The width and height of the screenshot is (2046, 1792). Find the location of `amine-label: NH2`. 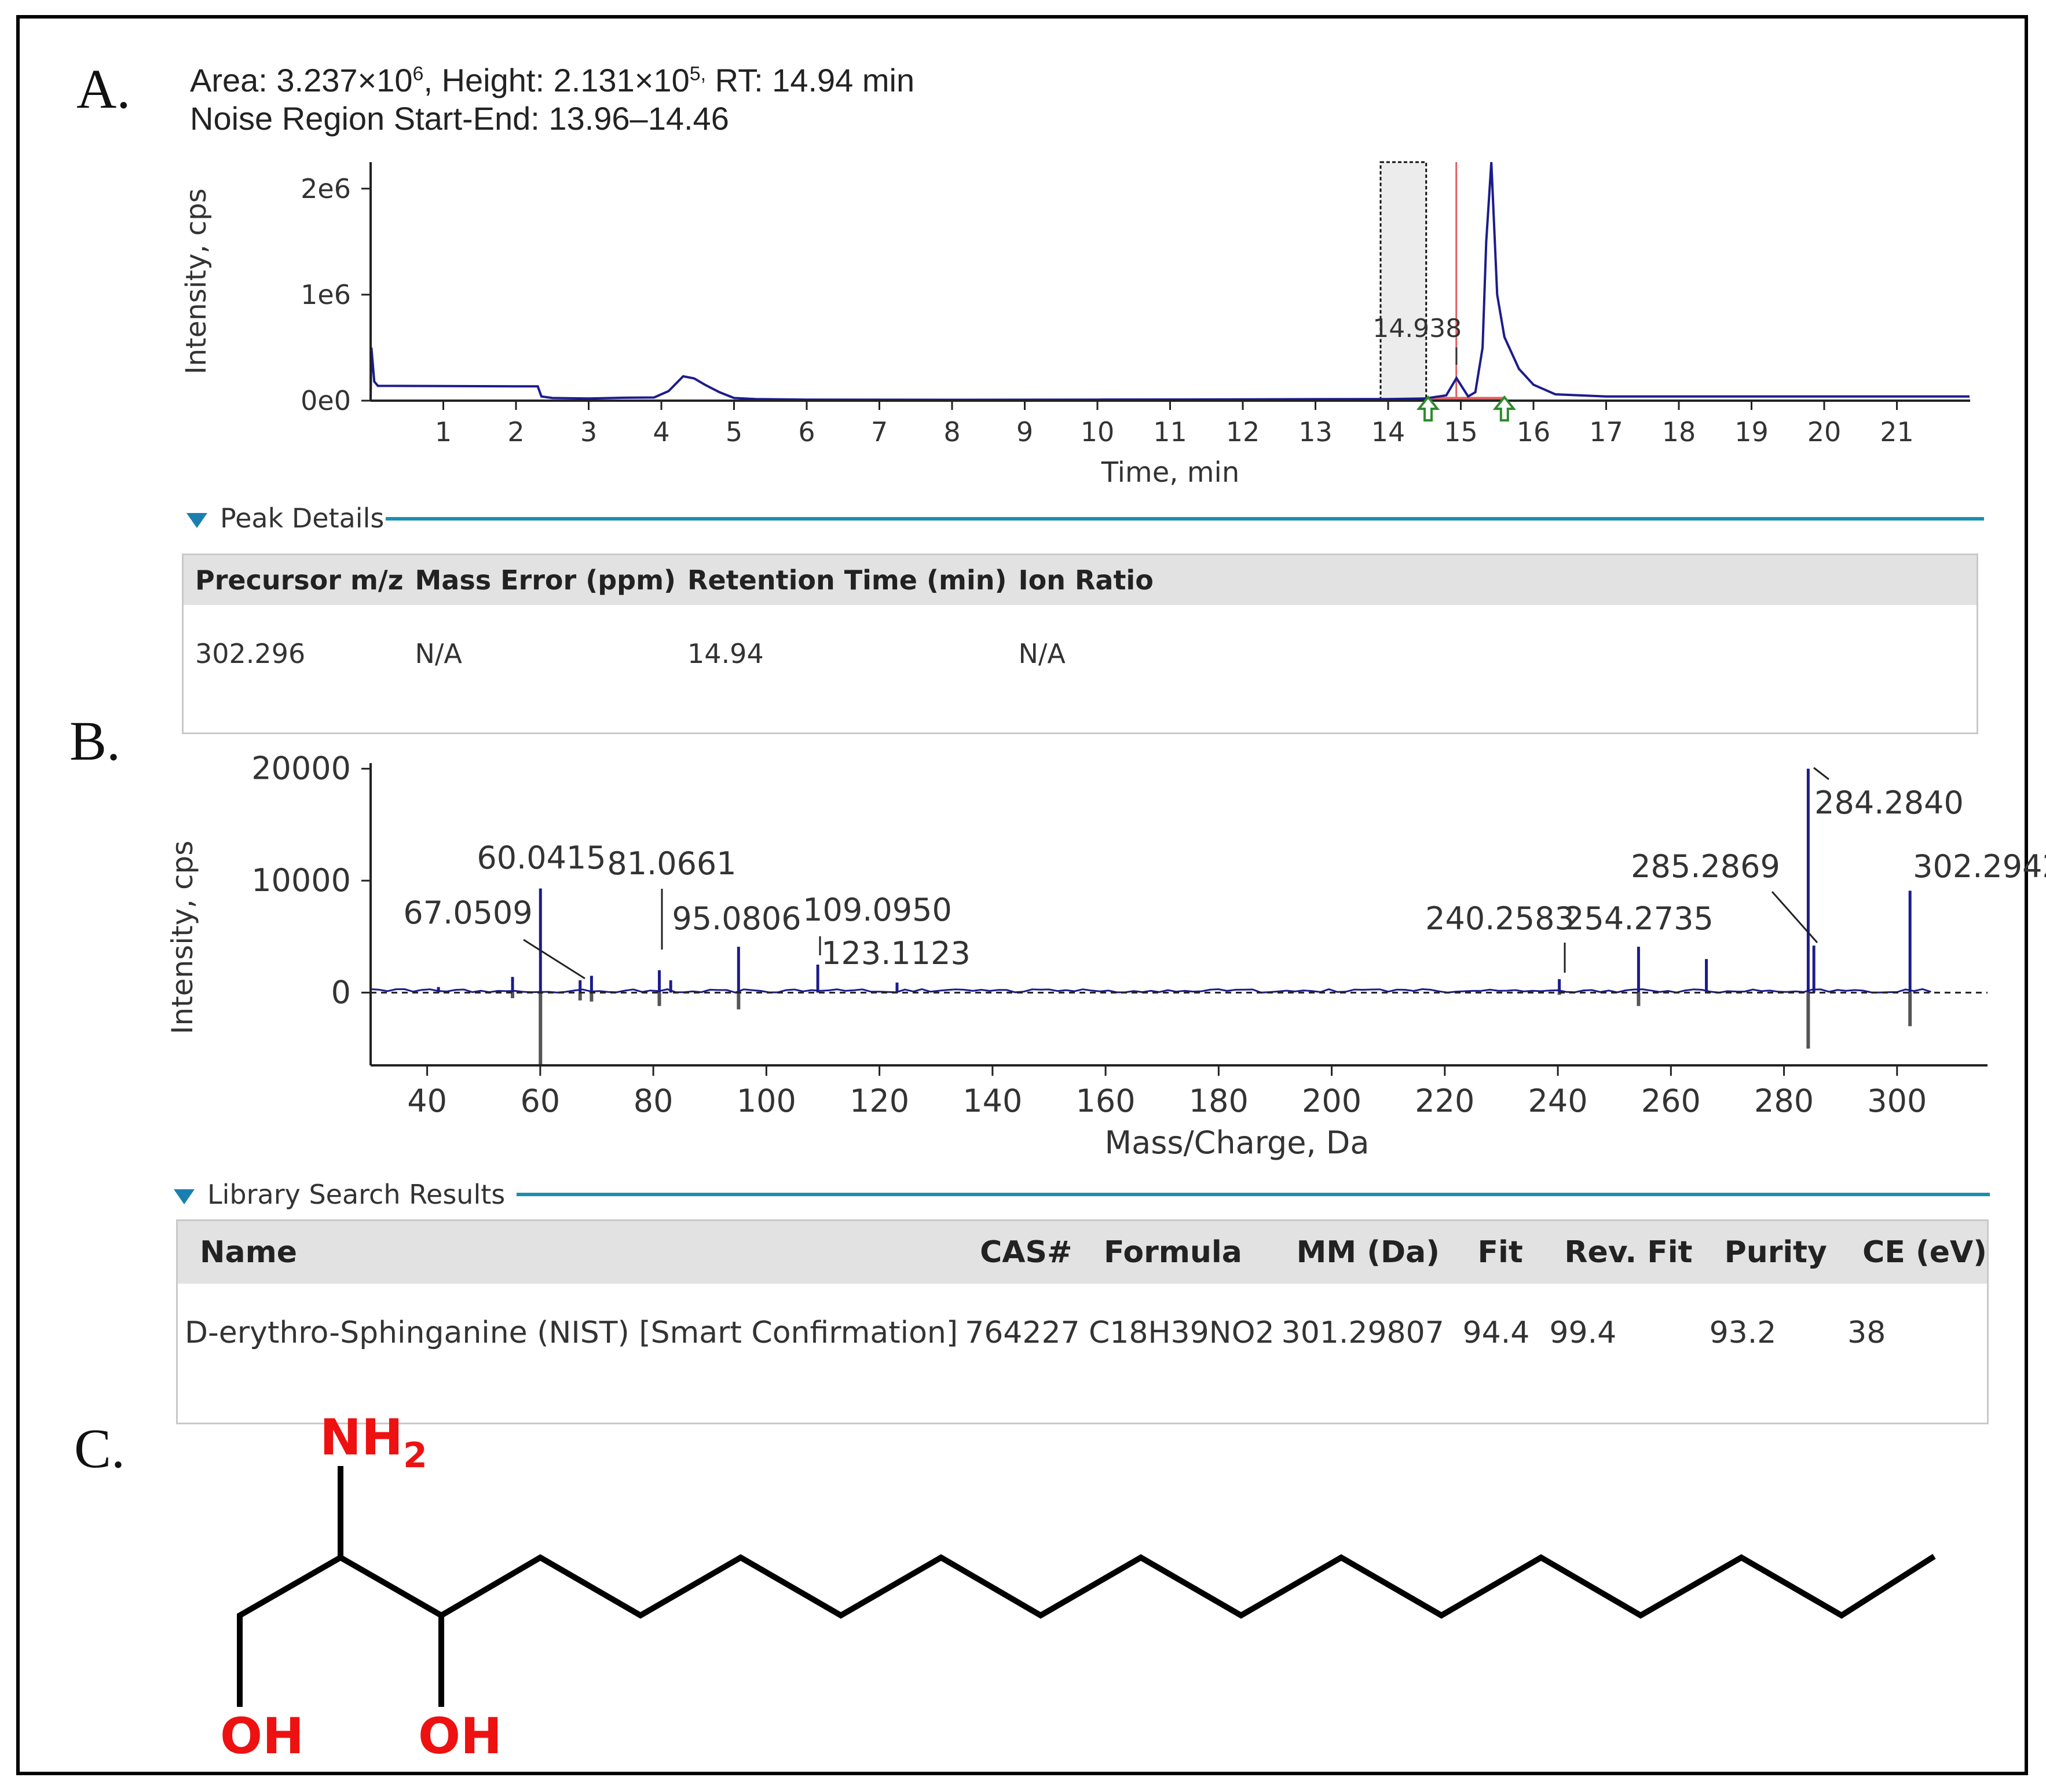

amine-label: NH2 is located at coordinates (373, 1443).